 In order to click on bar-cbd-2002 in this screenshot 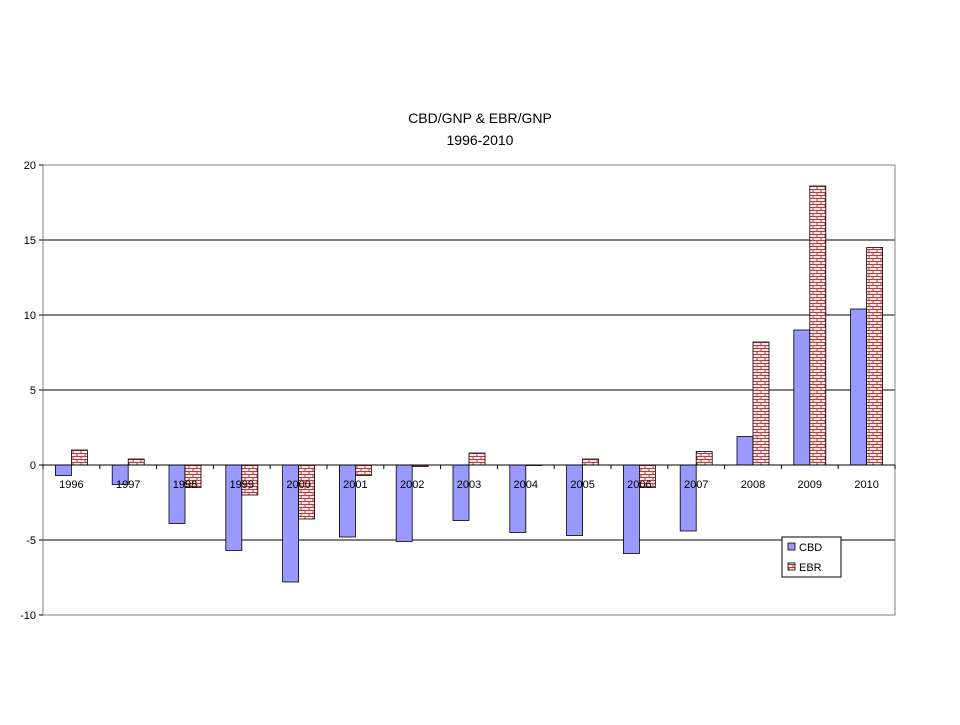, I will do `click(404, 503)`.